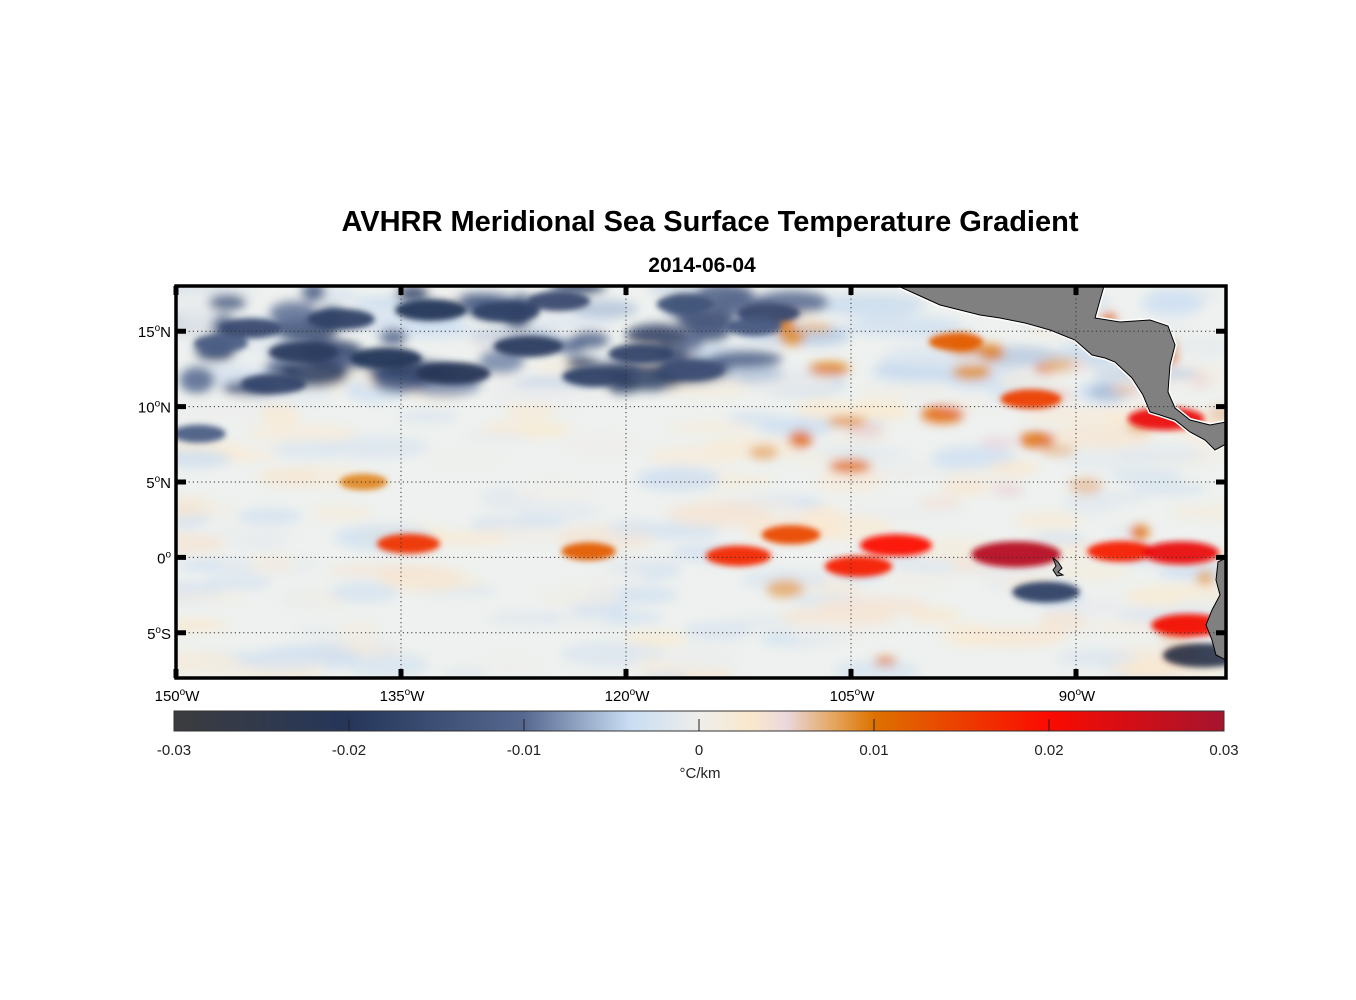 The width and height of the screenshot is (1356, 1000). I want to click on y-tick-label: 0o, so click(164, 558).